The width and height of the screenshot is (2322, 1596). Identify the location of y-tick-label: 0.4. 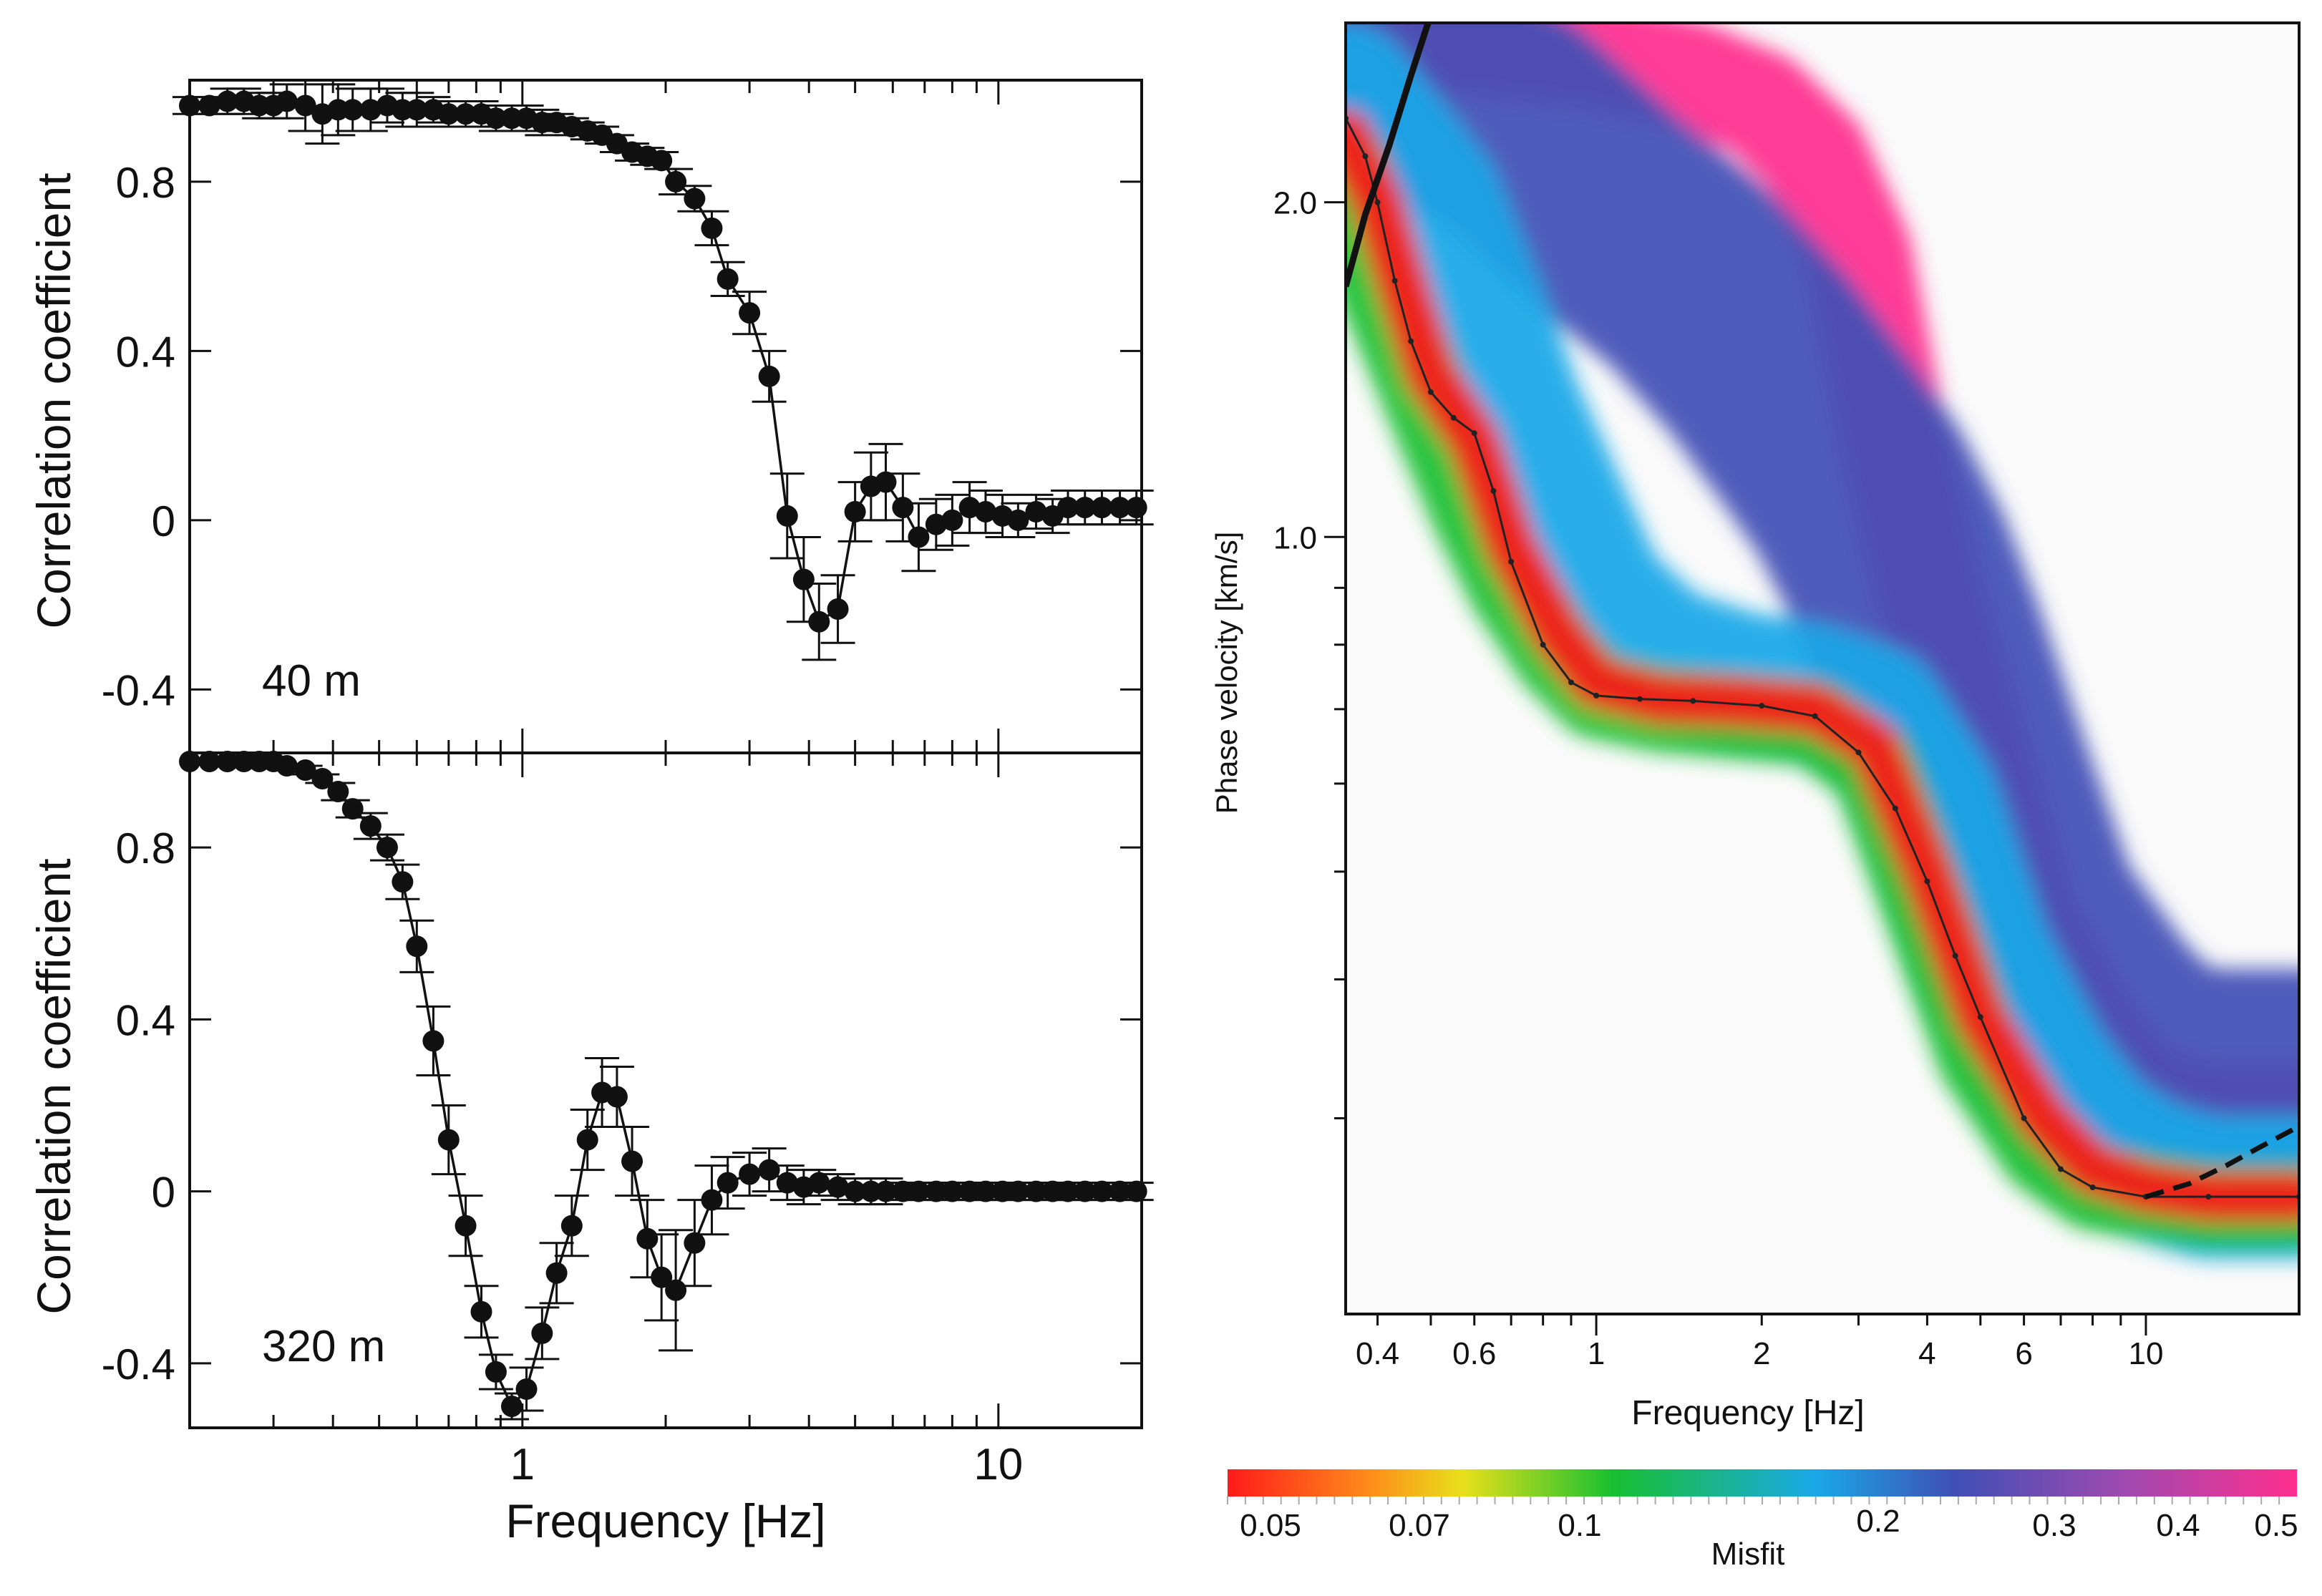
(145, 352).